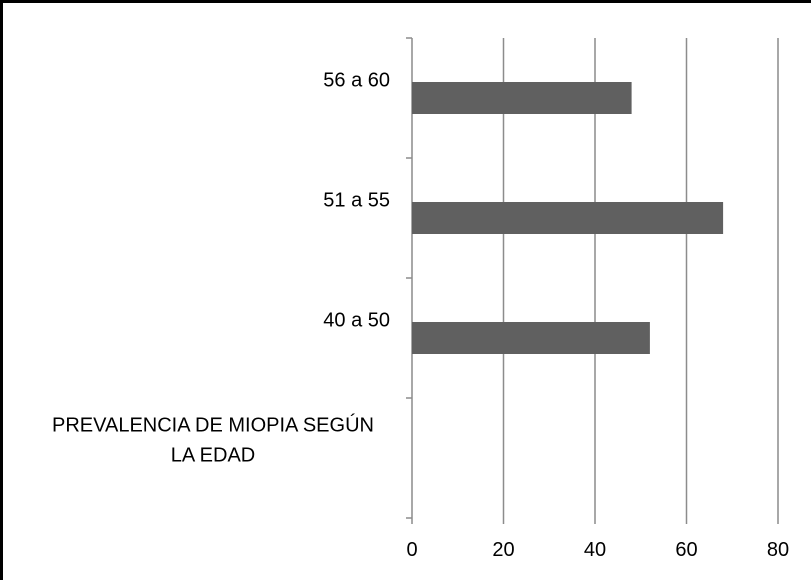  I want to click on x-tick-label: 40, so click(595, 550).